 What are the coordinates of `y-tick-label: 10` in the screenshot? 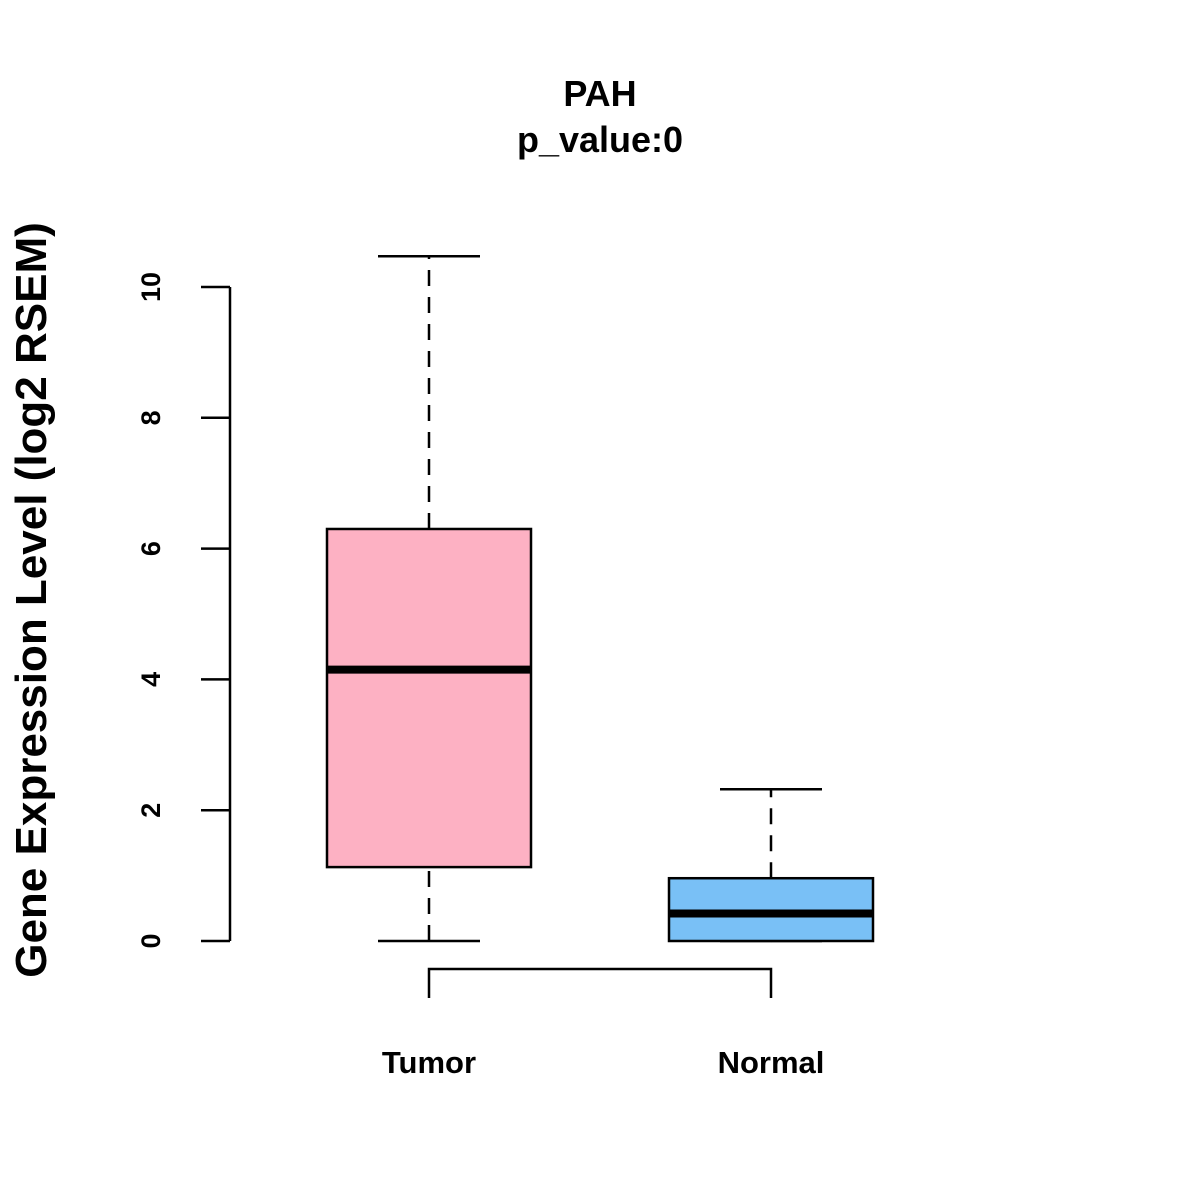 It's located at (151, 287).